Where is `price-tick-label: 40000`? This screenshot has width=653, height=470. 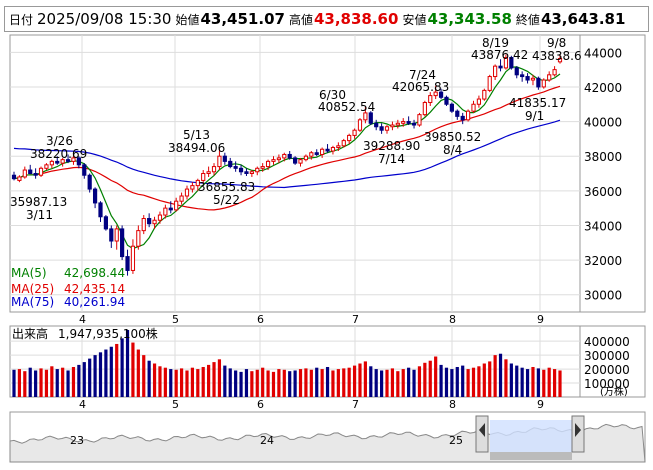
price-tick-label: 40000 is located at coordinates (603, 123).